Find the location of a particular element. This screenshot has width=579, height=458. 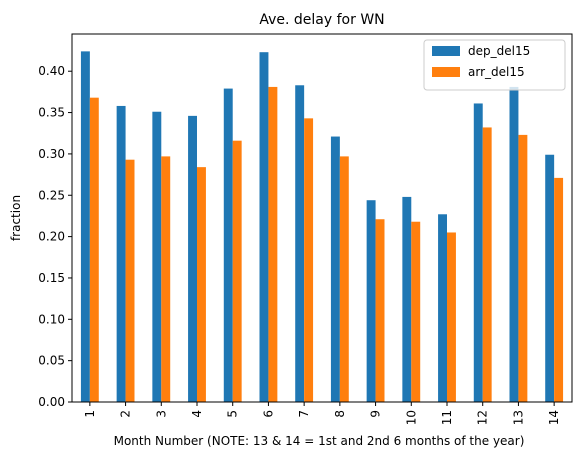

y-tick-label: 0.10 is located at coordinates (51, 319).